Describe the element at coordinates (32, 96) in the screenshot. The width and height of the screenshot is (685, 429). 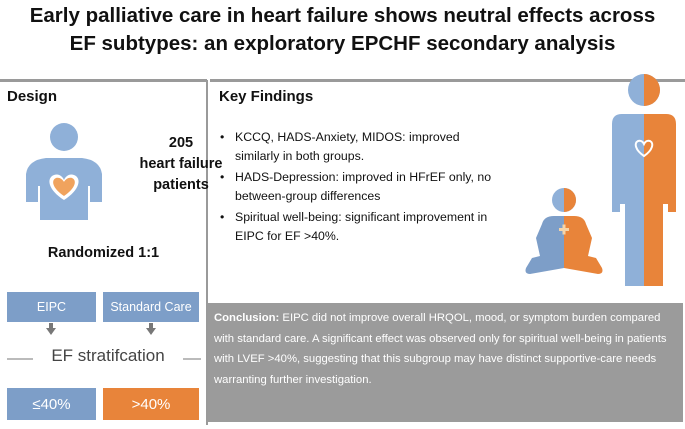
I see `design-heading: Design` at that location.